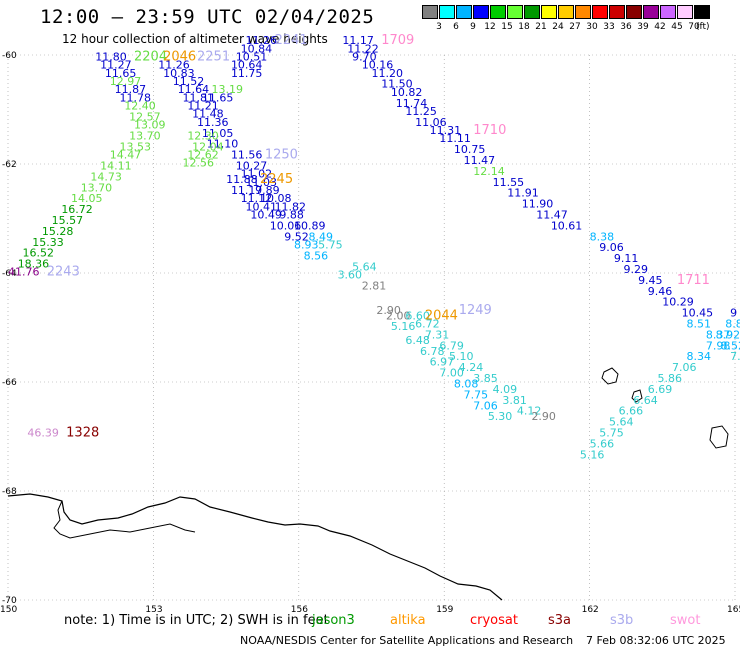 This screenshot has height=650, width=740. I want to click on wave-height-value: 15.33, so click(48, 242).